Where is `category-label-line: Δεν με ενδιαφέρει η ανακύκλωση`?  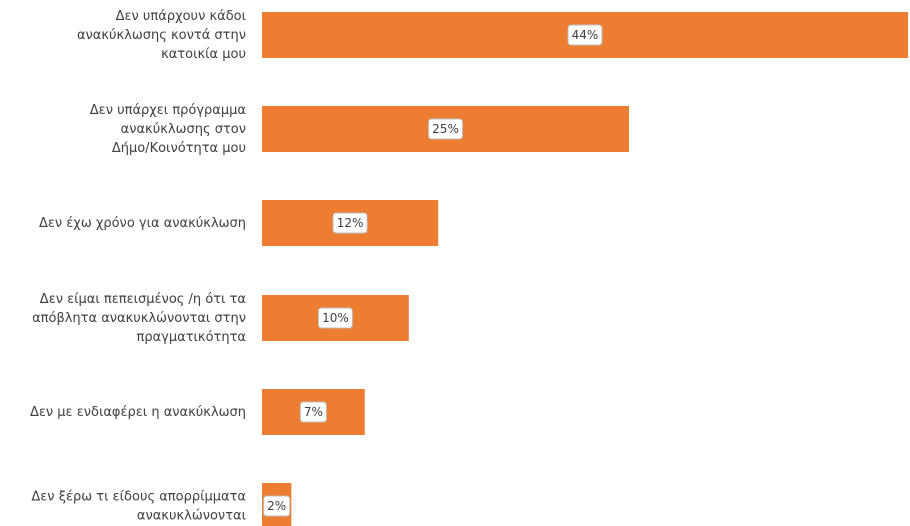 category-label-line: Δεν με ενδιαφέρει η ανακύκλωση is located at coordinates (138, 412).